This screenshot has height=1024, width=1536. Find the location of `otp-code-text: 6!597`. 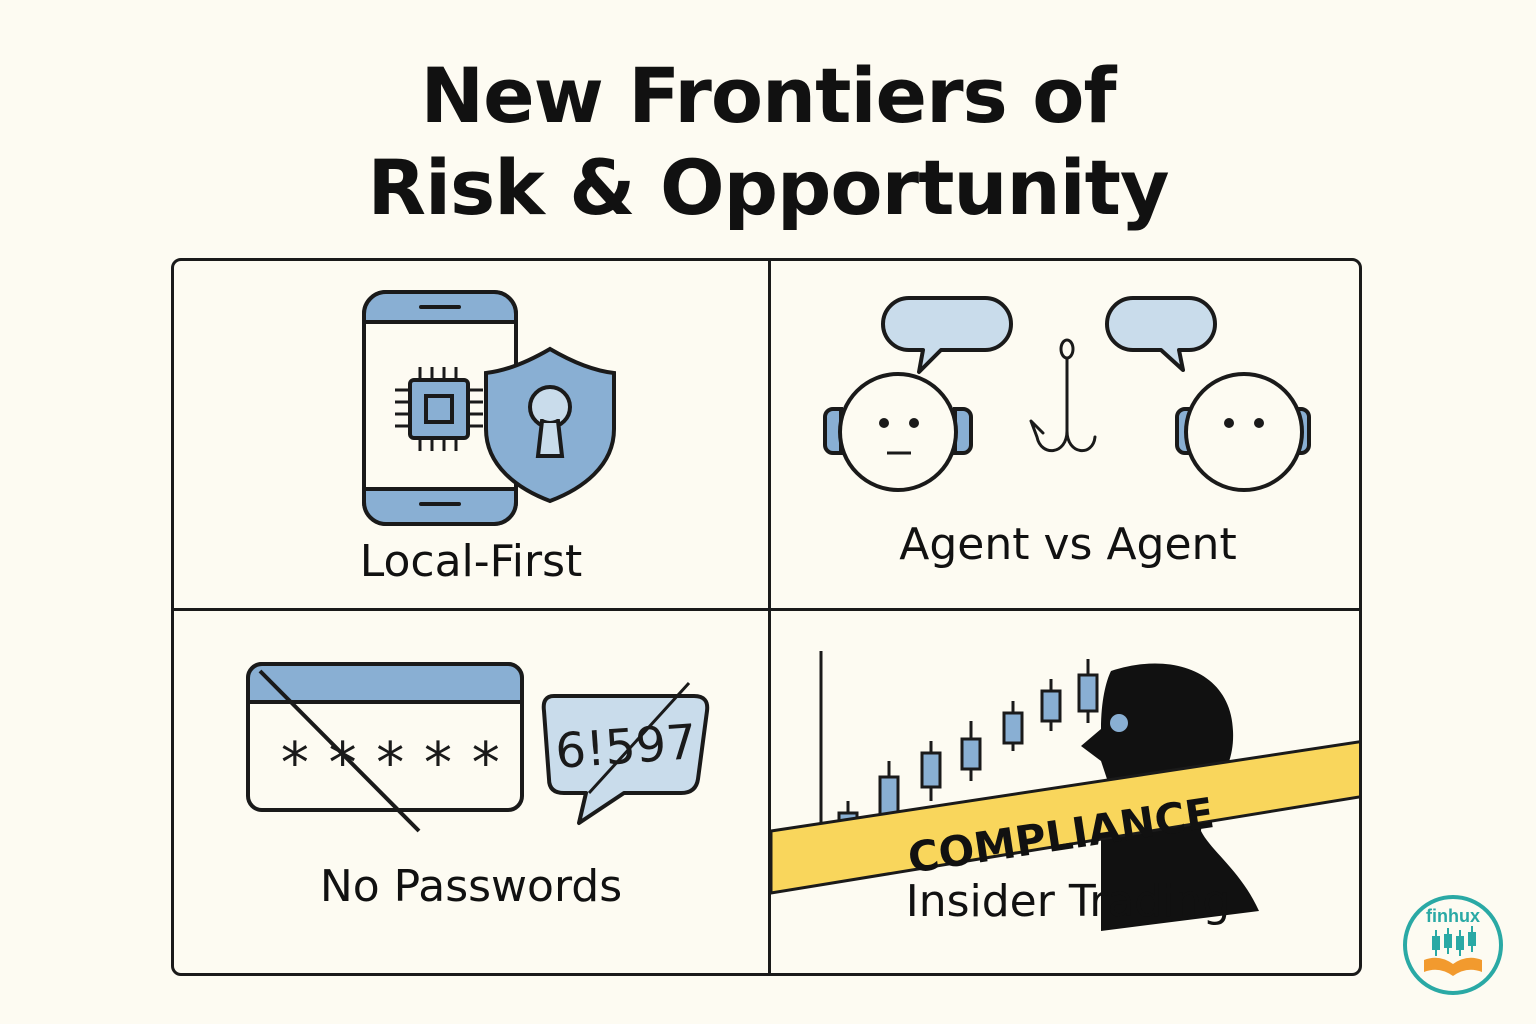

otp-code-text: 6!597 is located at coordinates (626, 747).